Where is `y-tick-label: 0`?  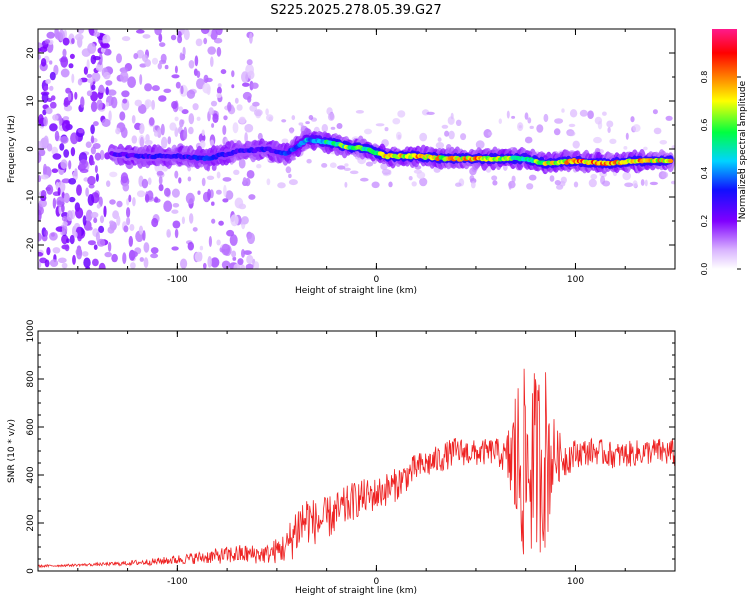
y-tick-label: 0 is located at coordinates (31, 149).